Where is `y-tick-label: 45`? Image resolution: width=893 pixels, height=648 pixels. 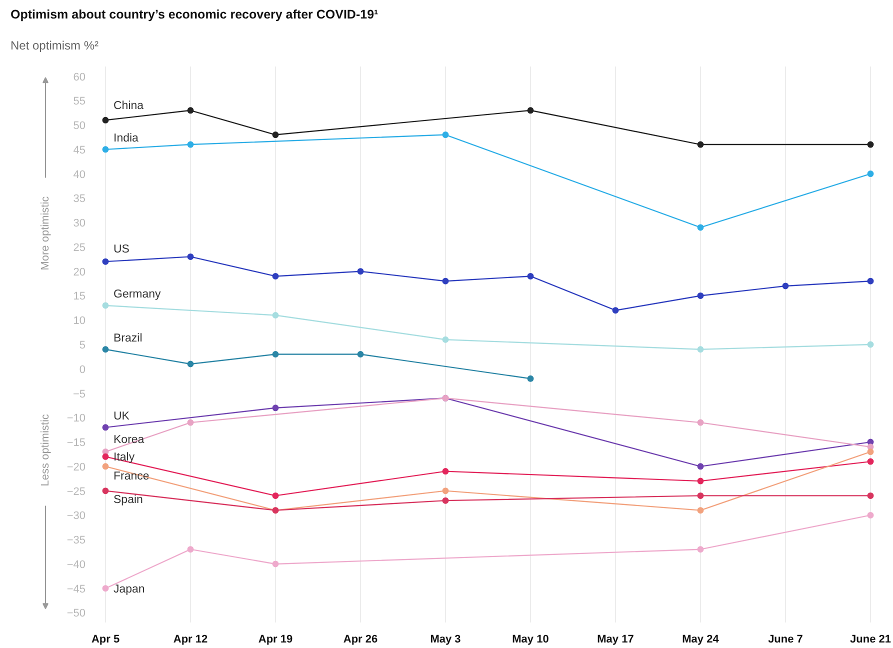
y-tick-label: 45 is located at coordinates (79, 150).